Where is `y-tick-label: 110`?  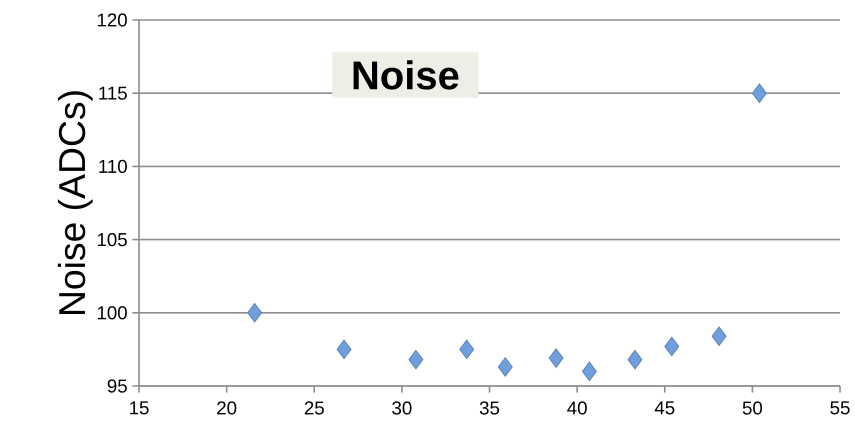 y-tick-label: 110 is located at coordinates (113, 167).